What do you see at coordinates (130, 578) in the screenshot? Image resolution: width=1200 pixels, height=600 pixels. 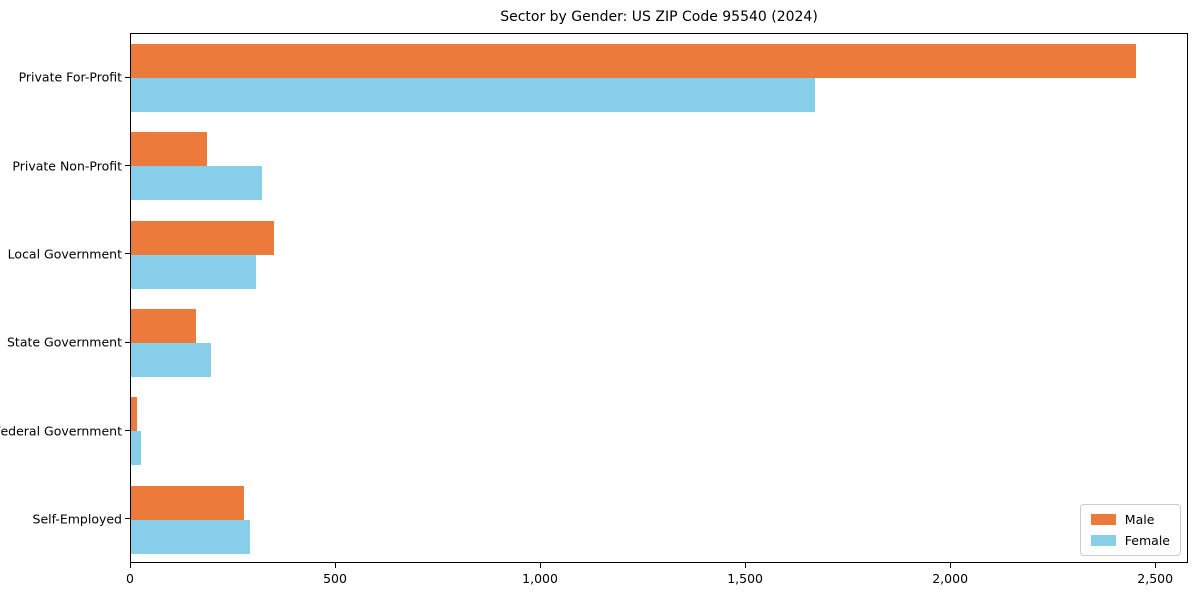 I see `x-tick-label: 0` at bounding box center [130, 578].